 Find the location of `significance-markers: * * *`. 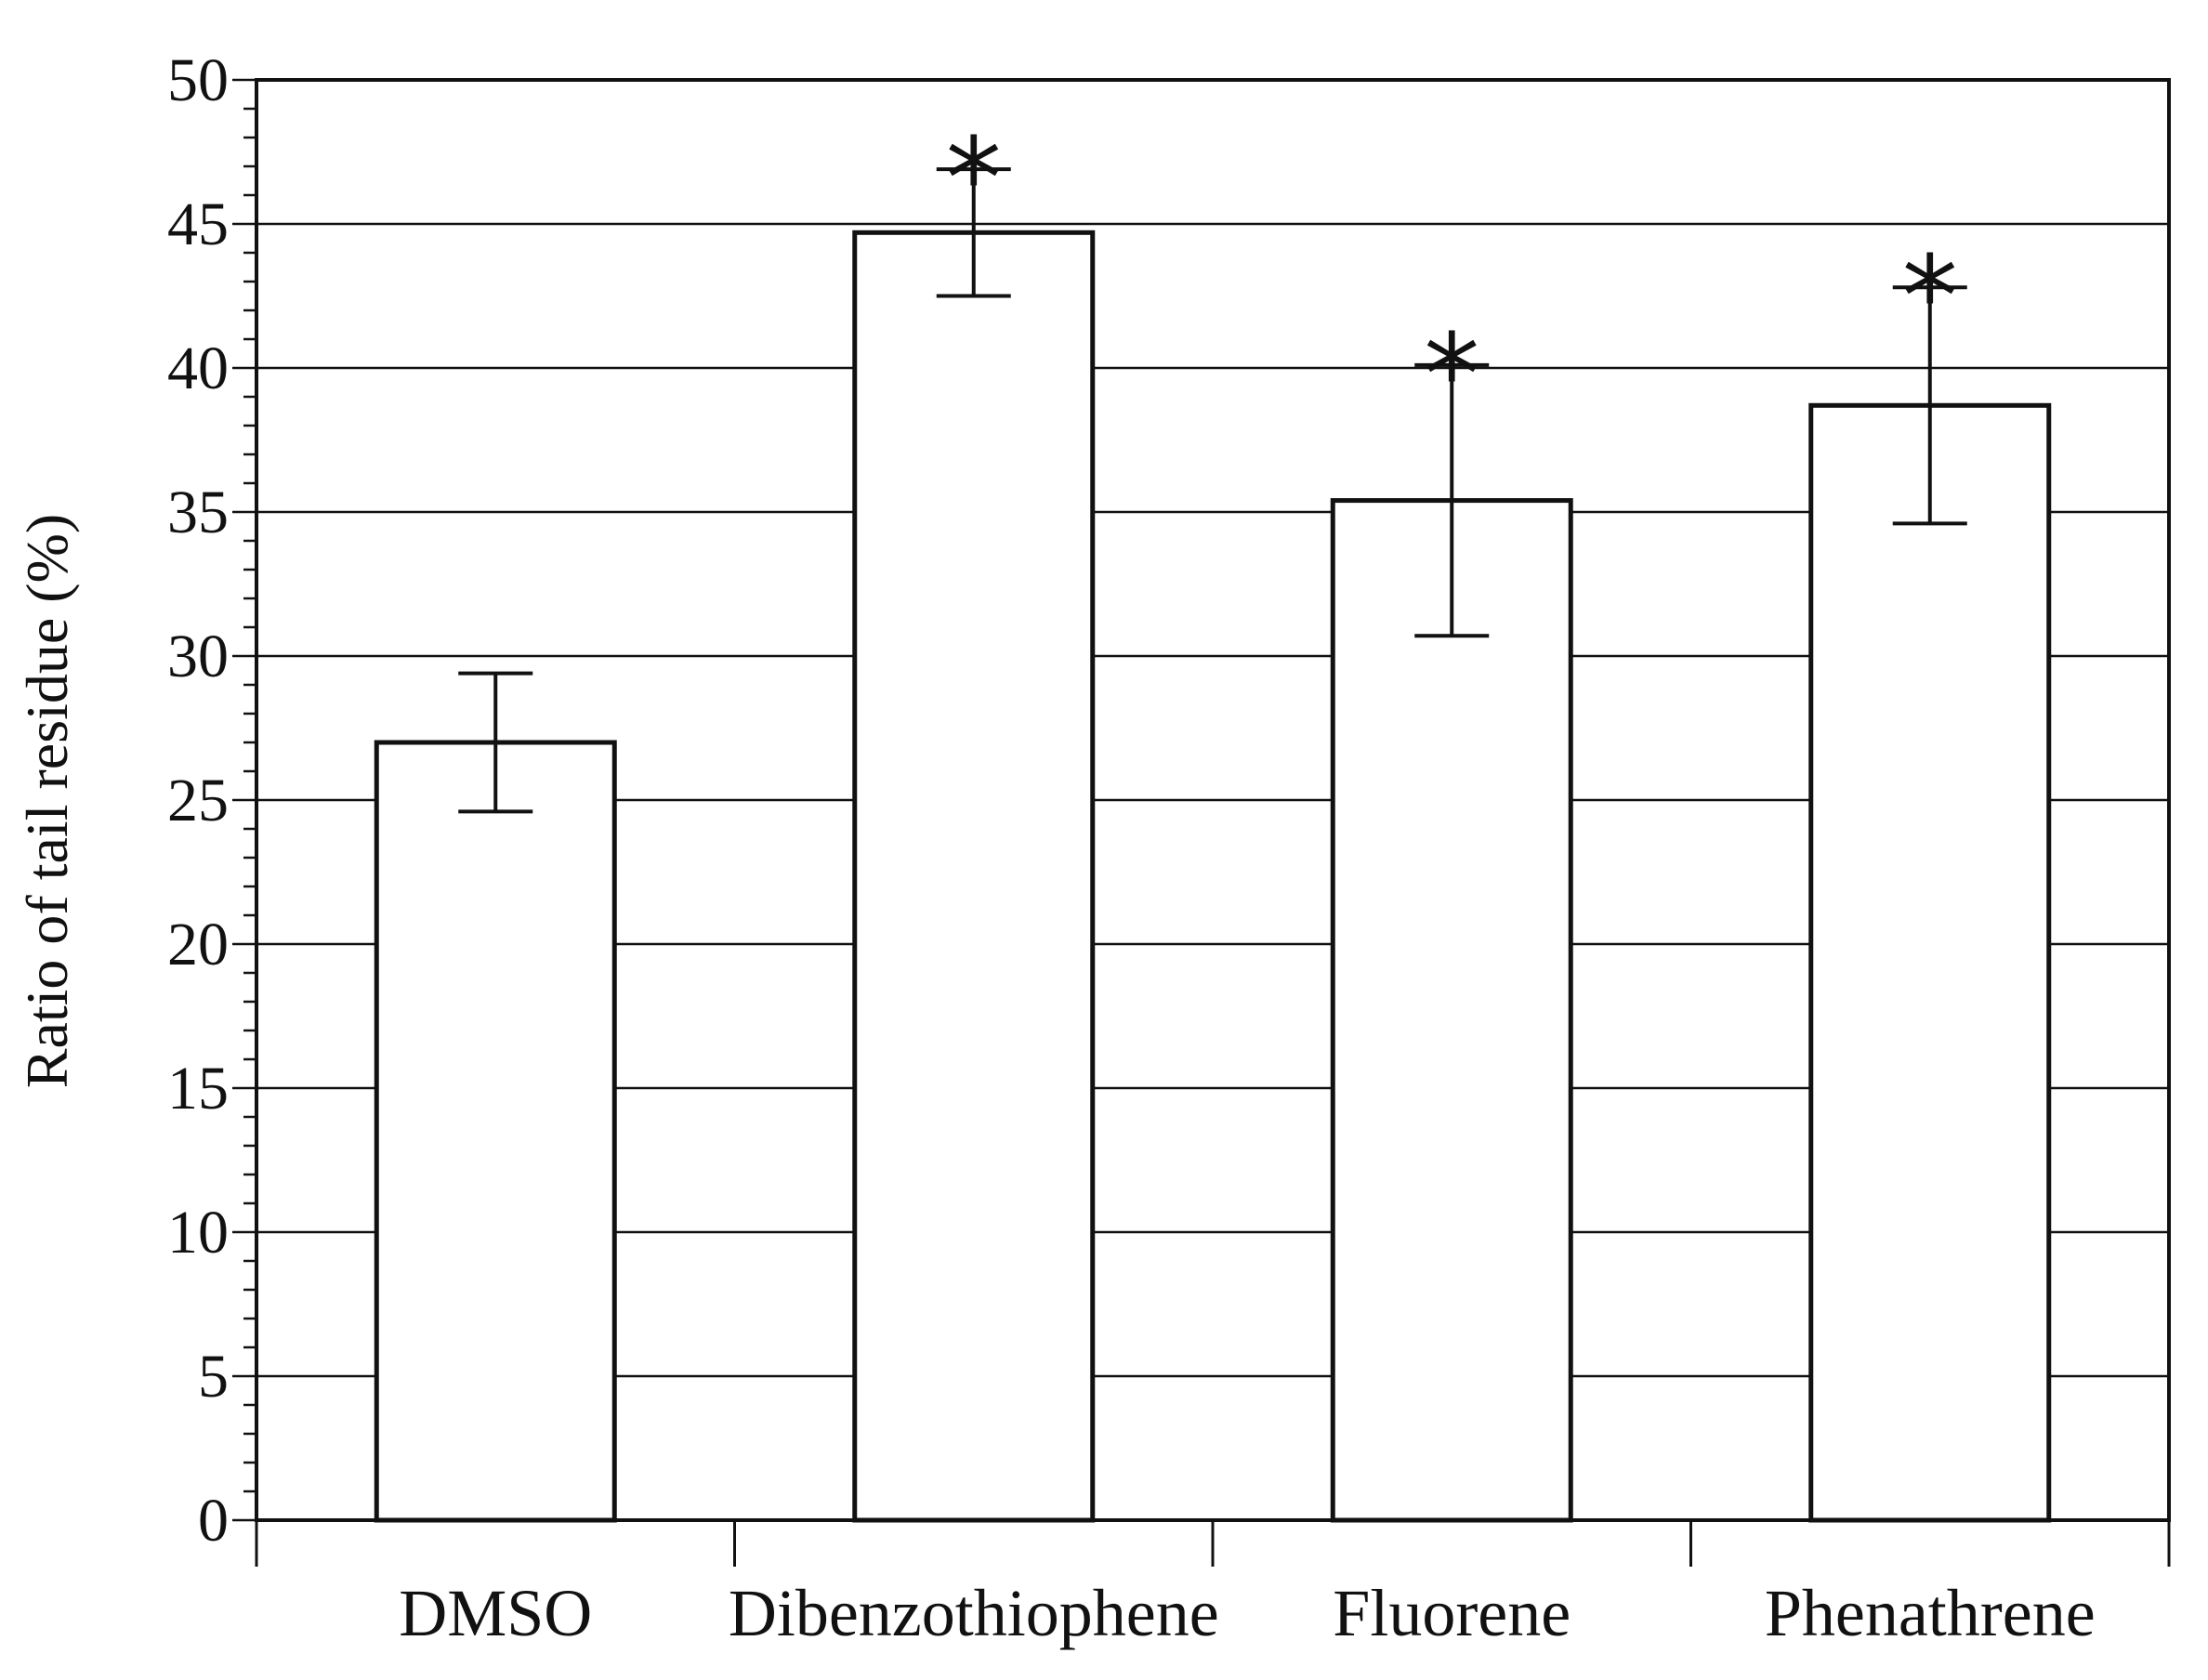

significance-markers: * * * is located at coordinates (1452, 277).